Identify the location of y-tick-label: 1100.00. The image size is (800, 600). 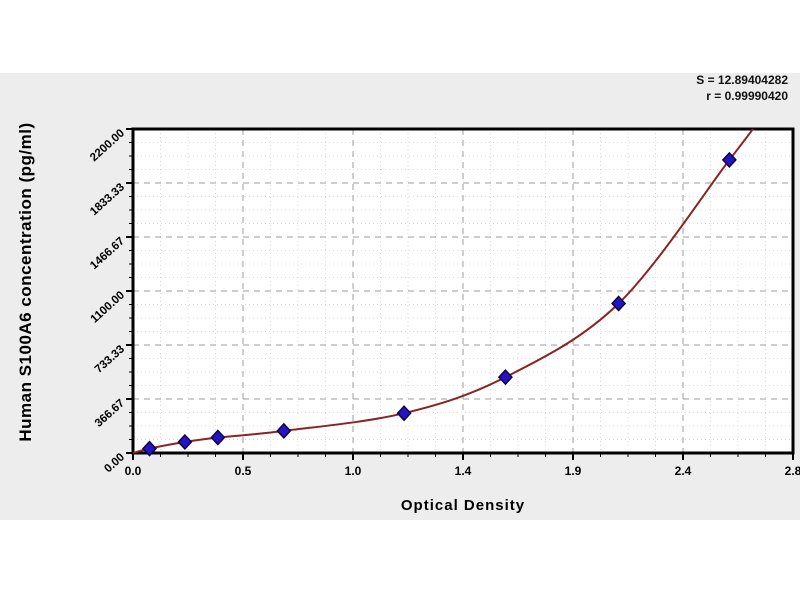
(108, 307).